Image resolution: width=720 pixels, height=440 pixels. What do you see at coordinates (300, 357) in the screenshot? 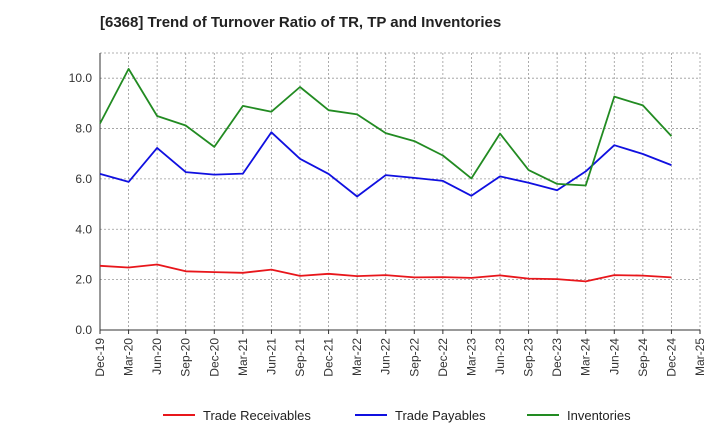
I see `x-tick-label: Sep-21` at bounding box center [300, 357].